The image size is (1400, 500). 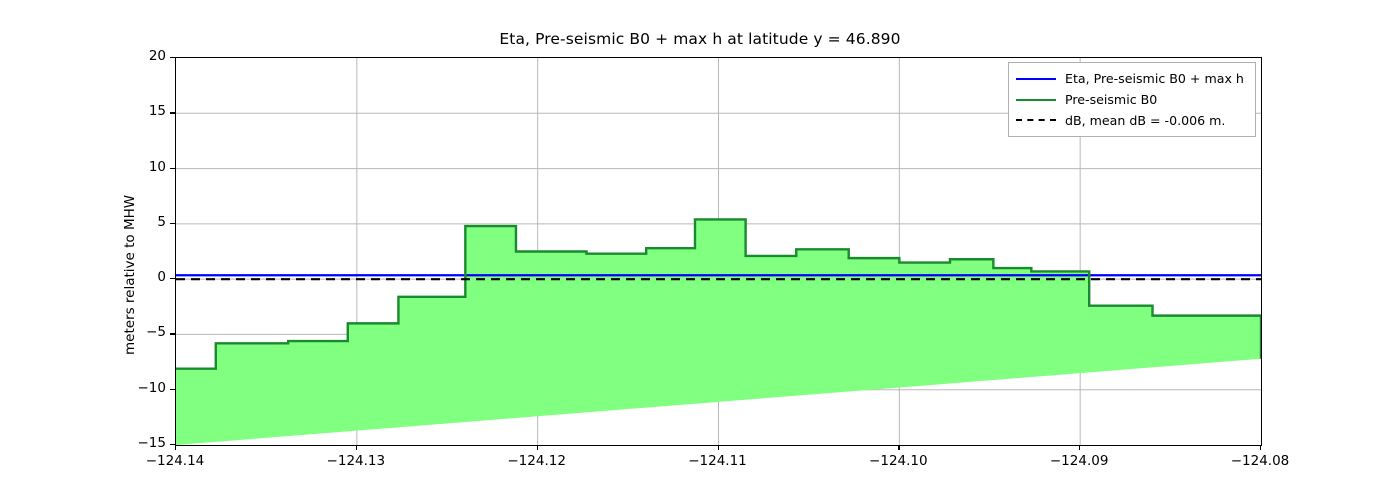 I want to click on x-tick-label: −124.13, so click(x=356, y=461).